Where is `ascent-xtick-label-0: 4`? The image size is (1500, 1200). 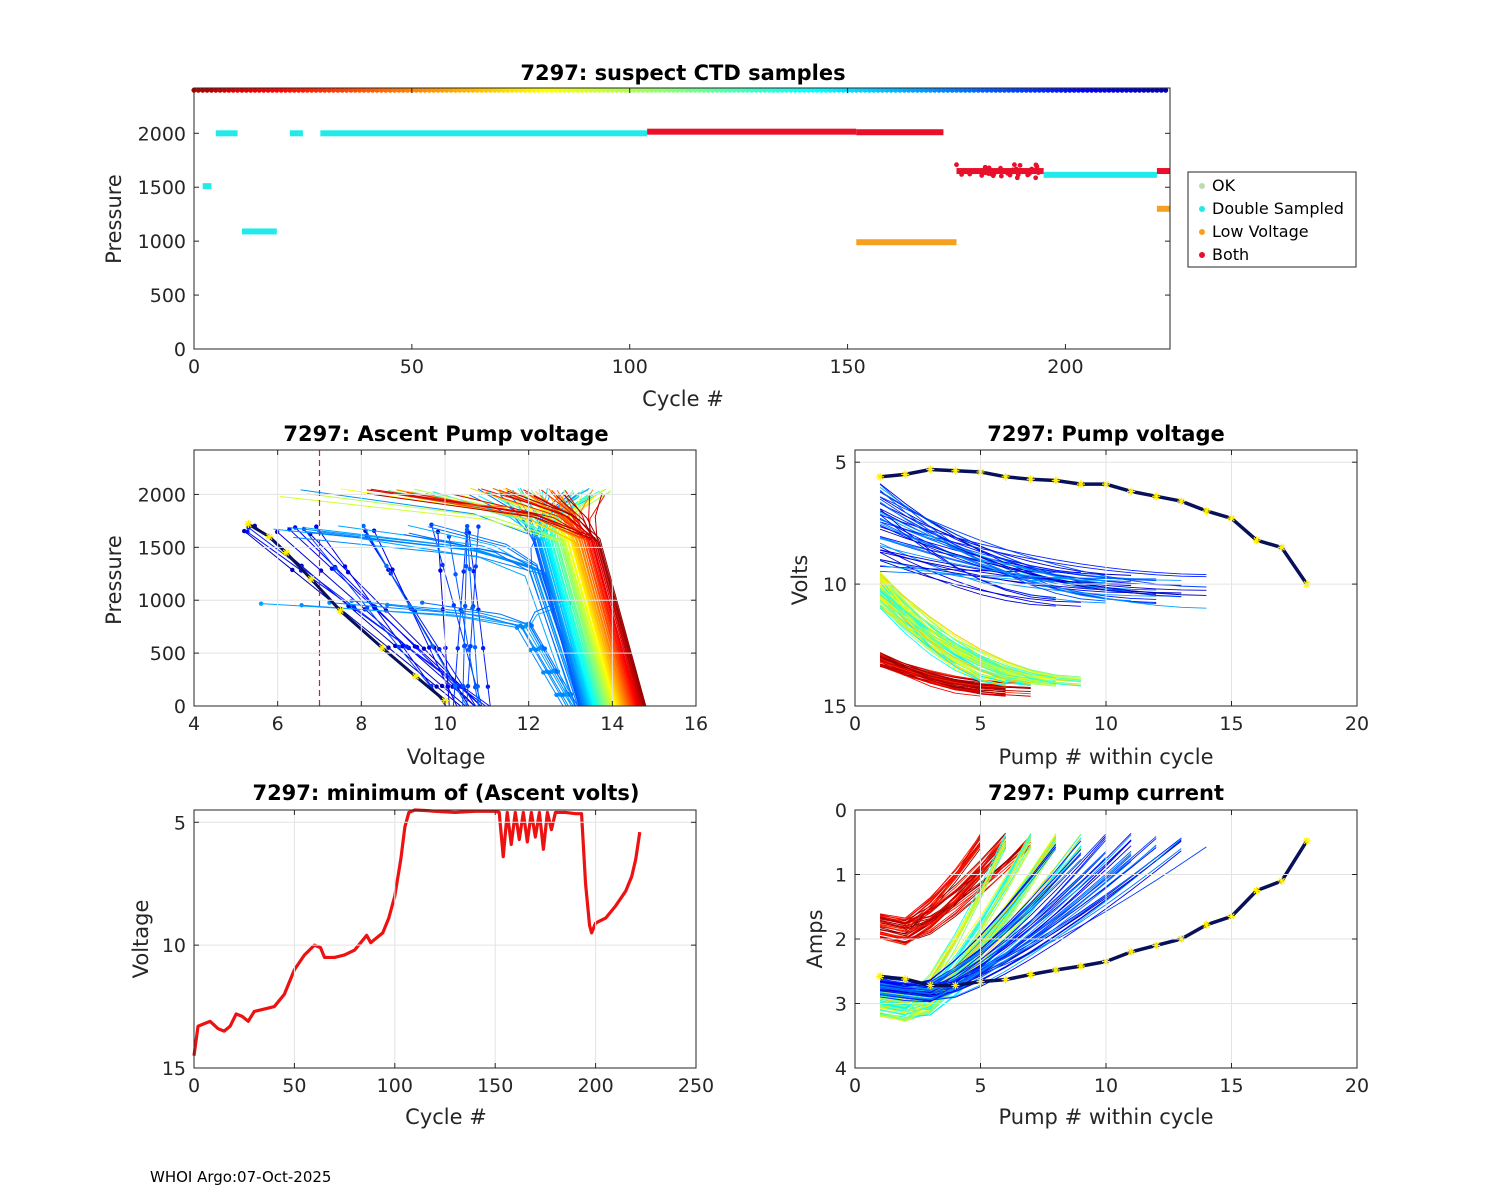 ascent-xtick-label-0: 4 is located at coordinates (194, 724).